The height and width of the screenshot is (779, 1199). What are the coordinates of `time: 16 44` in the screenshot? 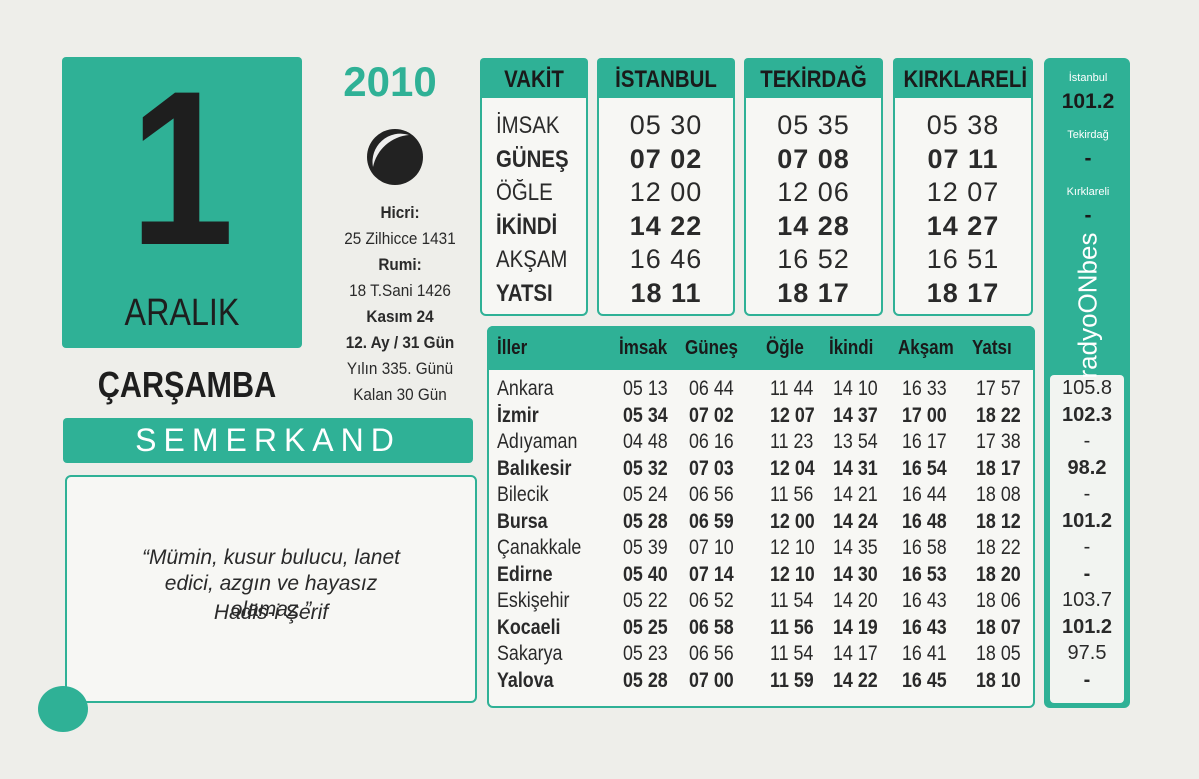 It's located at (924, 494).